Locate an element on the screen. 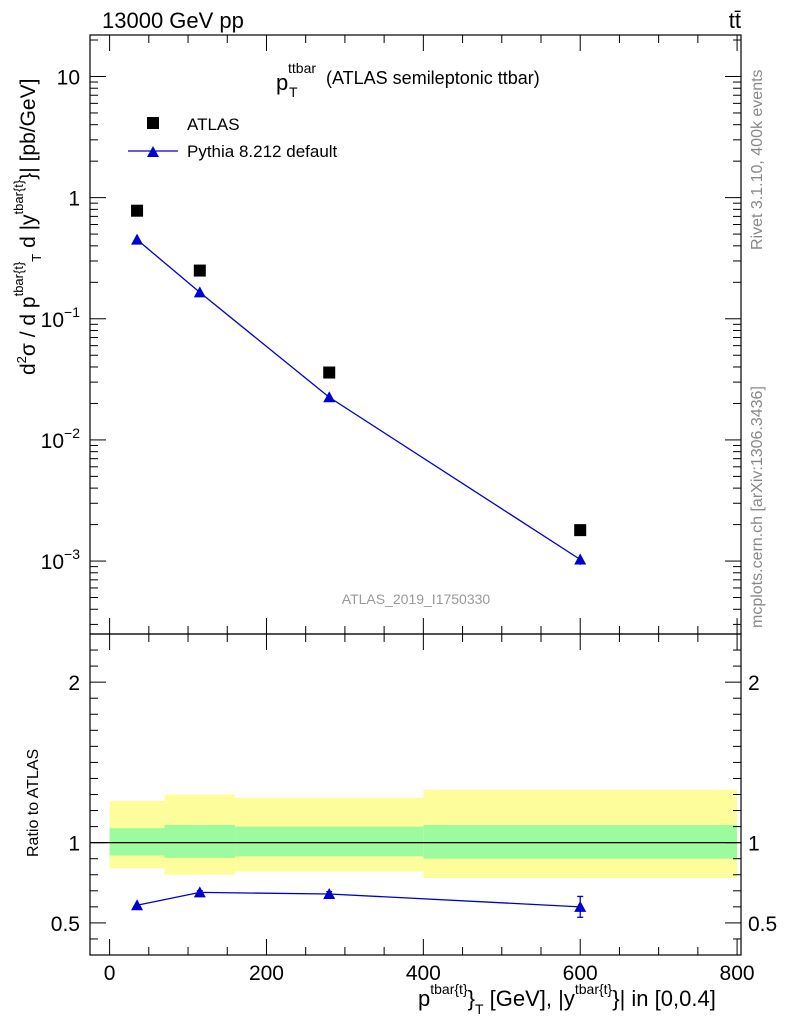 This screenshot has width=786, height=1024. header-left: 13000 GeV pp is located at coordinates (173, 20).